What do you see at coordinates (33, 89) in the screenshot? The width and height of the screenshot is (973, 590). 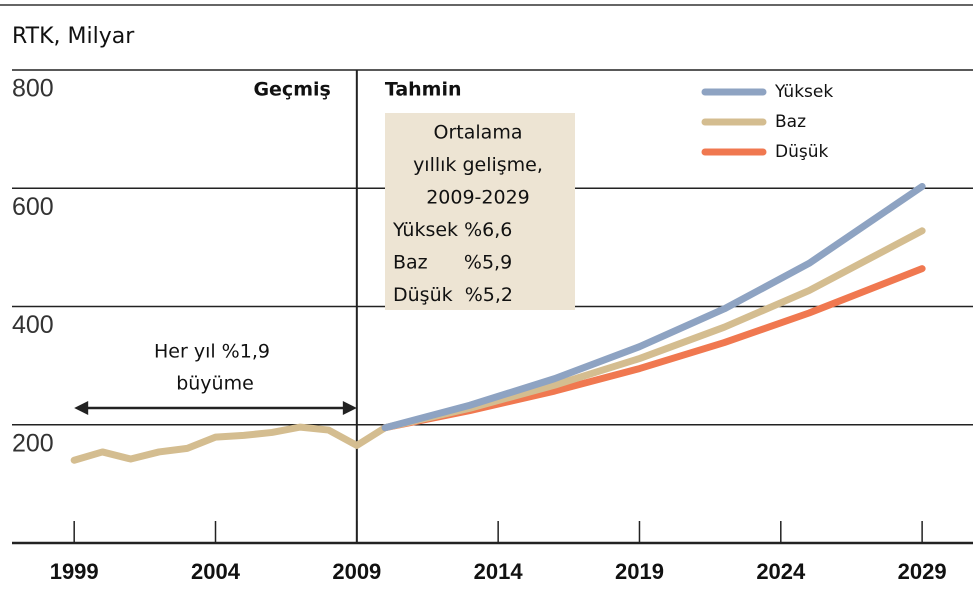 I see `y-tick-label: 800` at bounding box center [33, 89].